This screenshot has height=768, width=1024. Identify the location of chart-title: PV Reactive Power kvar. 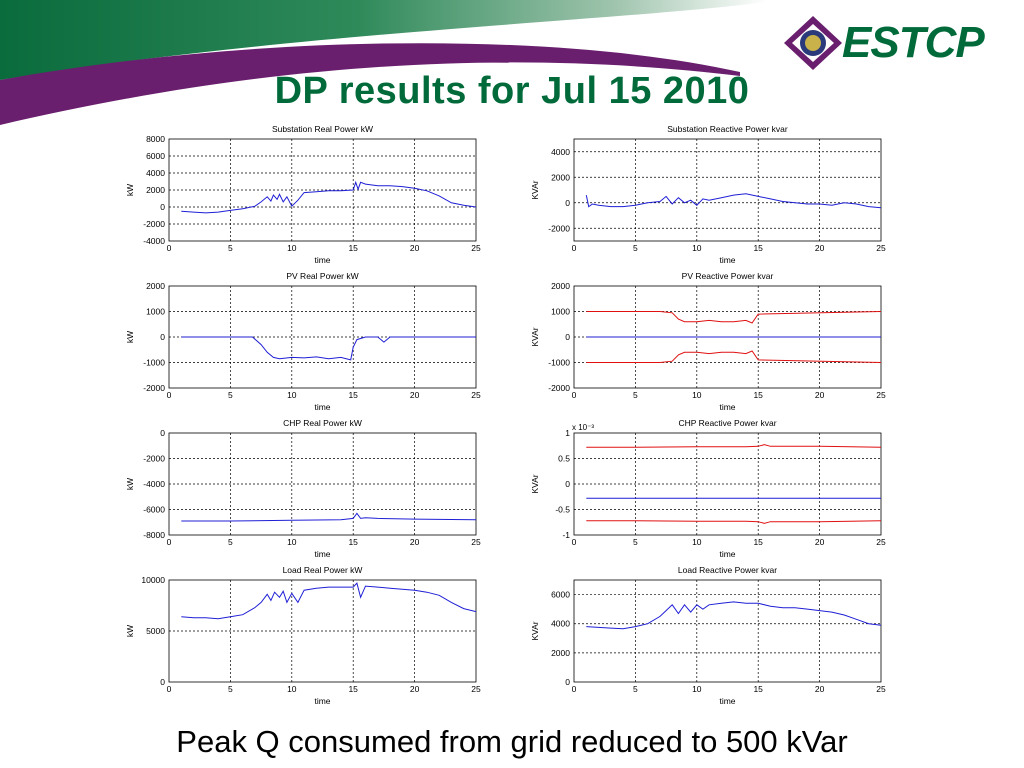
(728, 276).